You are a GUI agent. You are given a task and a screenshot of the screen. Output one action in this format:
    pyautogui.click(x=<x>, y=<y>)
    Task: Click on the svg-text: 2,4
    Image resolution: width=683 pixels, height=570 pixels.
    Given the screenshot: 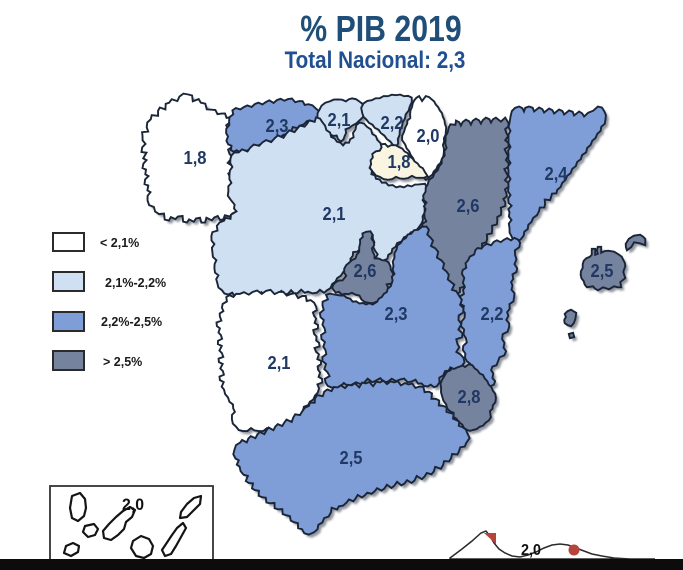 What is the action you would take?
    pyautogui.click(x=556, y=174)
    